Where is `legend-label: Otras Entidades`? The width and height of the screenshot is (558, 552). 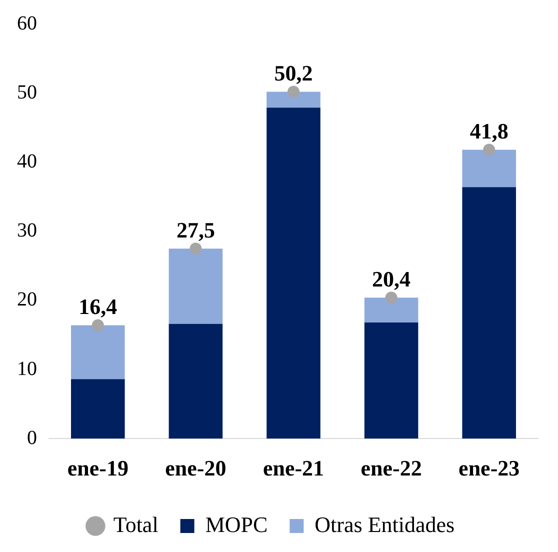
legend-label: Otras Entidades is located at coordinates (384, 524).